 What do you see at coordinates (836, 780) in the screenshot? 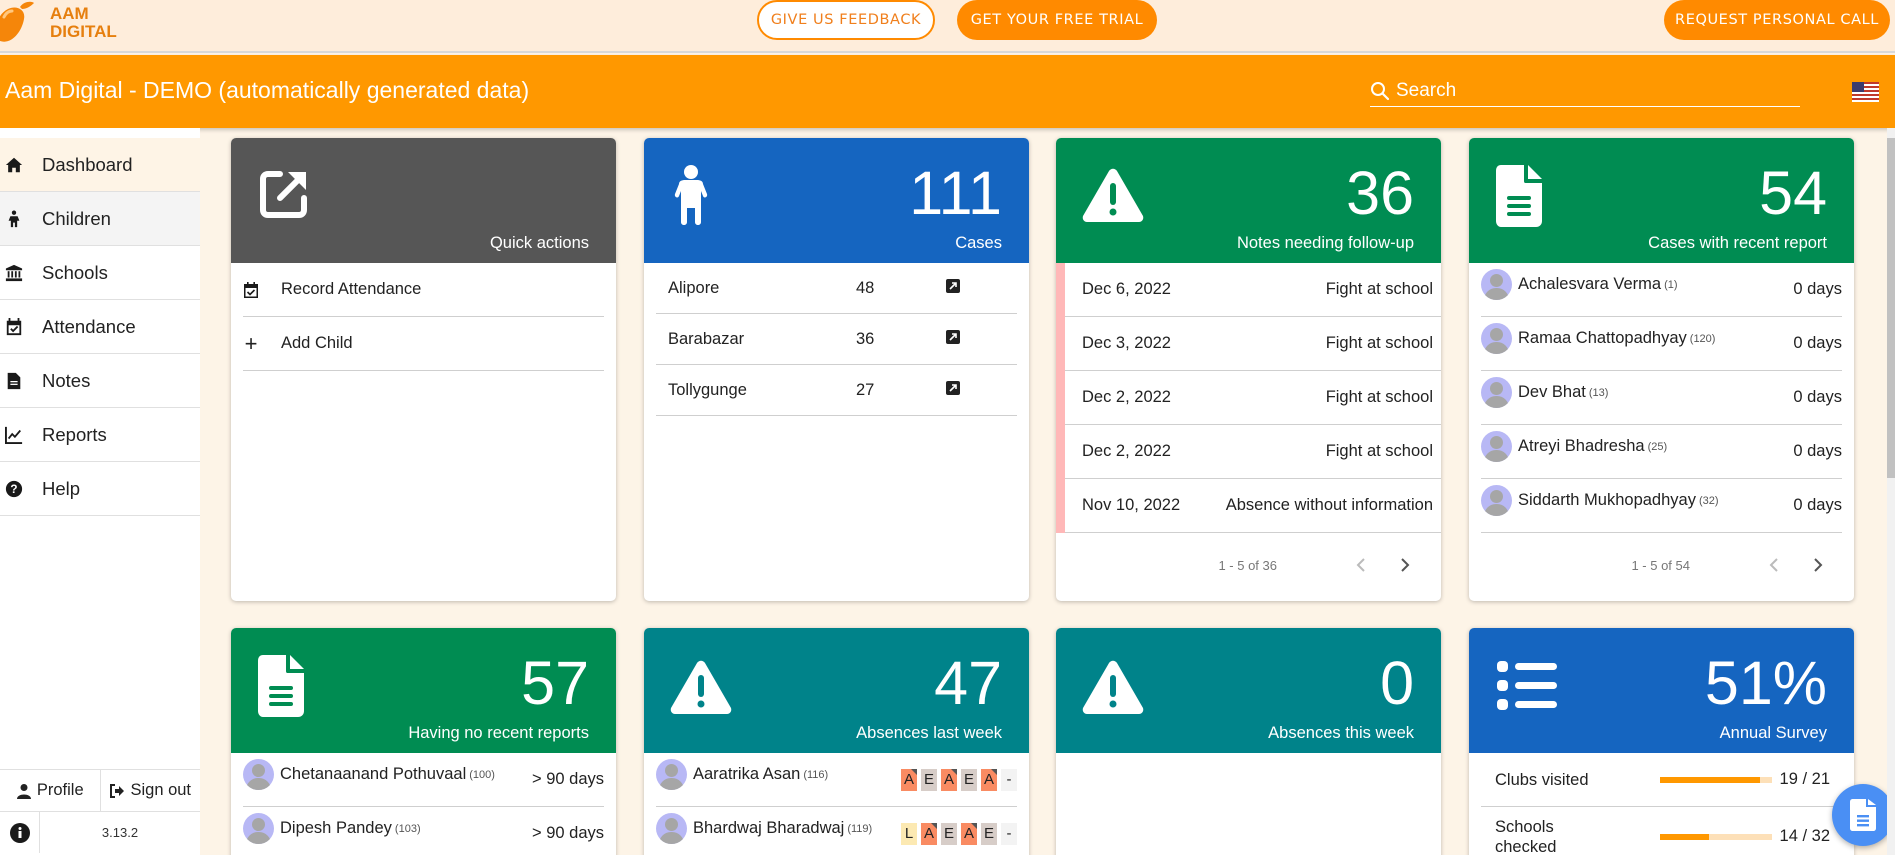
I see `child-row: Aaratrika Asan (116) A E A E A -` at bounding box center [836, 780].